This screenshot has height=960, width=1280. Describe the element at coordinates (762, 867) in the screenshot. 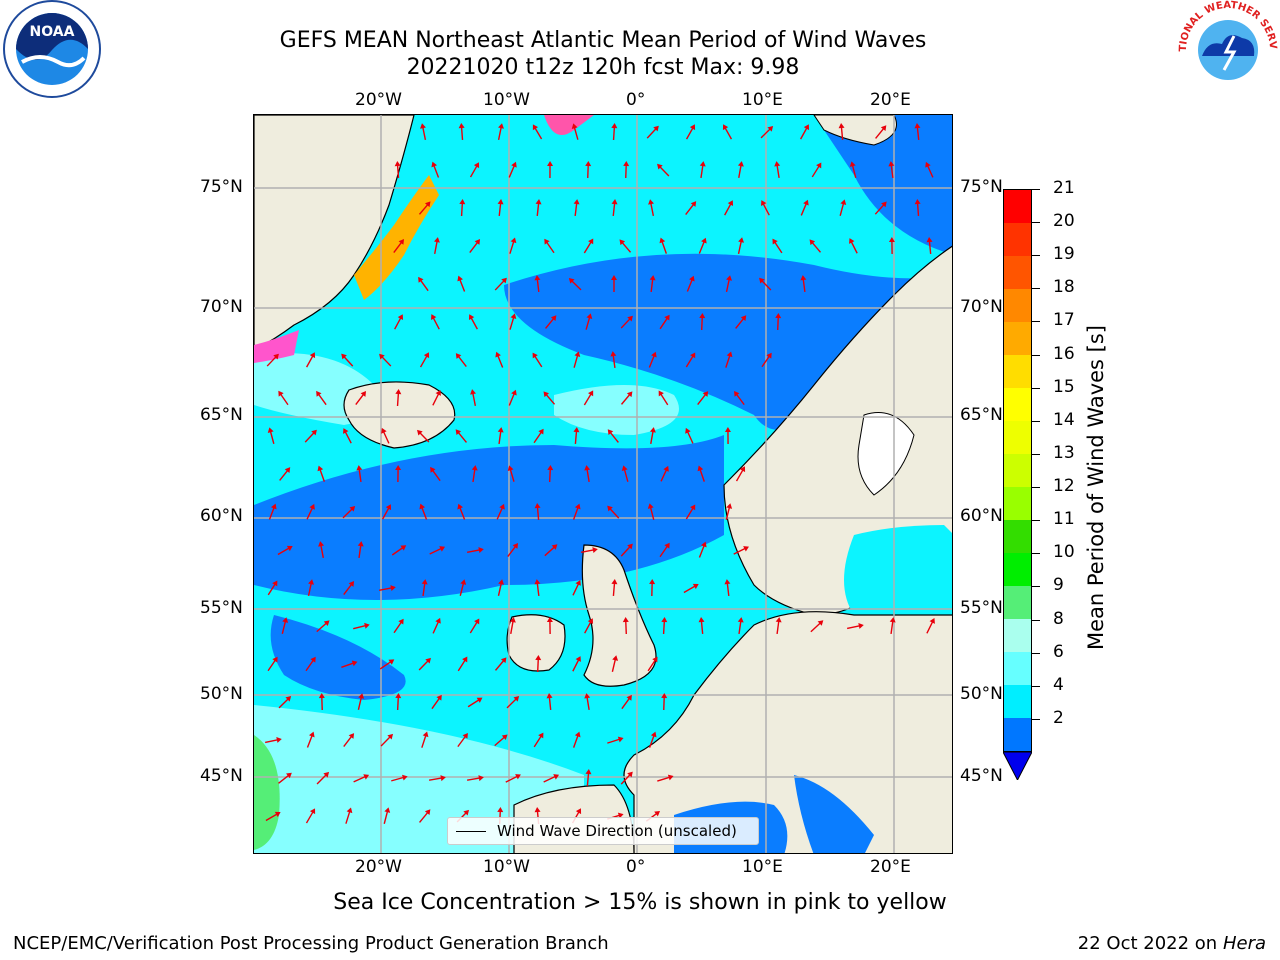

I see `bottom-tick-10e: 10°E` at that location.